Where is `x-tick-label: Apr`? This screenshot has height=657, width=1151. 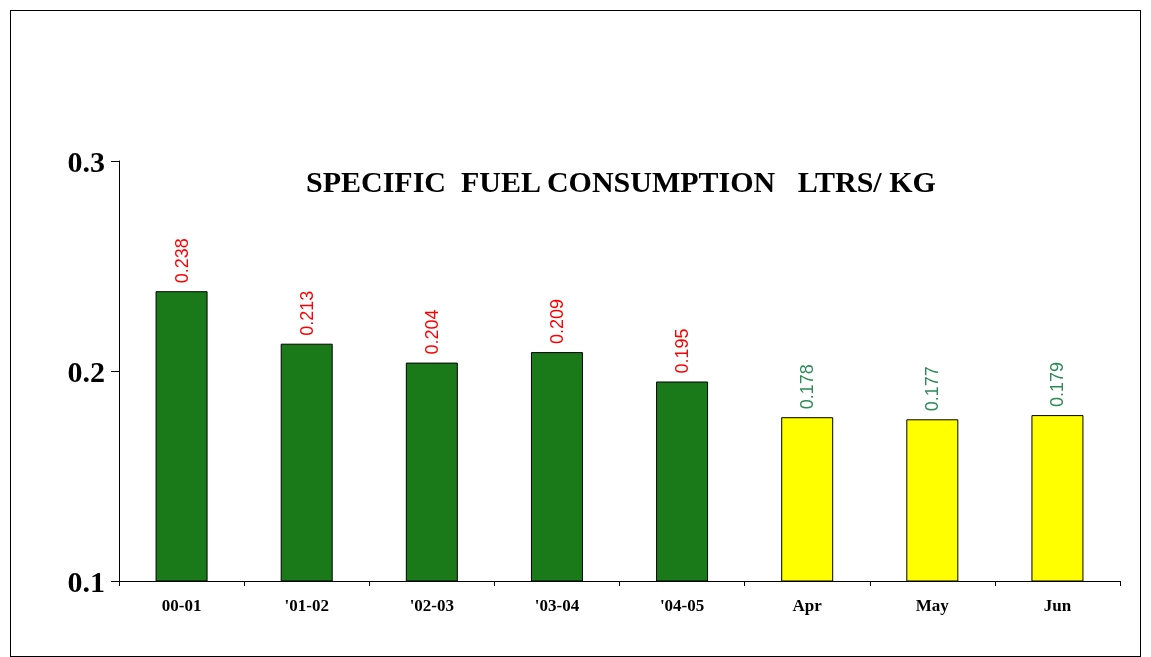
x-tick-label: Apr is located at coordinates (807, 605).